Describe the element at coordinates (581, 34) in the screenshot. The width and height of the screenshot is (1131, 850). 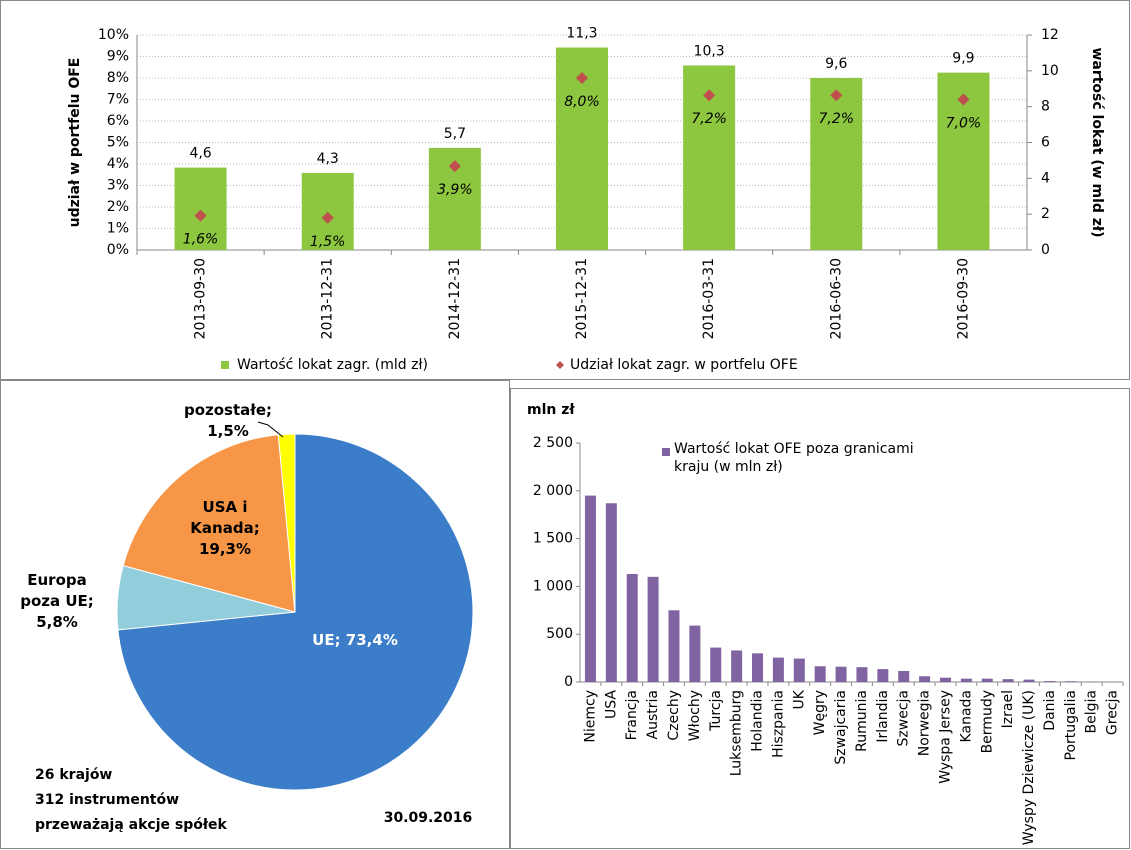
I see `bar-value-label: 11,3` at that location.